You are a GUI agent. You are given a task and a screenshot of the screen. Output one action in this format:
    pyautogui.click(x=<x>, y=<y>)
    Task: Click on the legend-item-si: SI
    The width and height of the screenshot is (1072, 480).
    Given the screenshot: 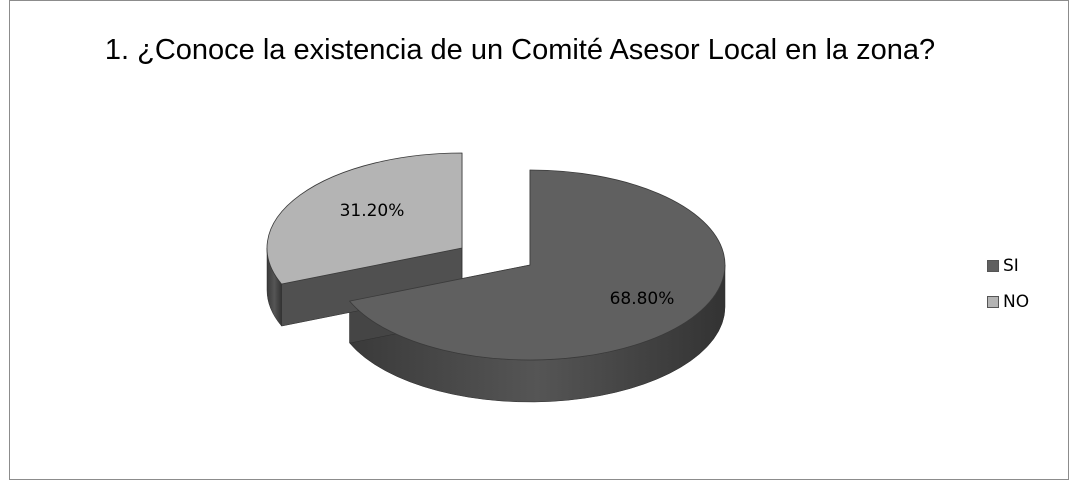 What is the action you would take?
    pyautogui.click(x=1008, y=266)
    